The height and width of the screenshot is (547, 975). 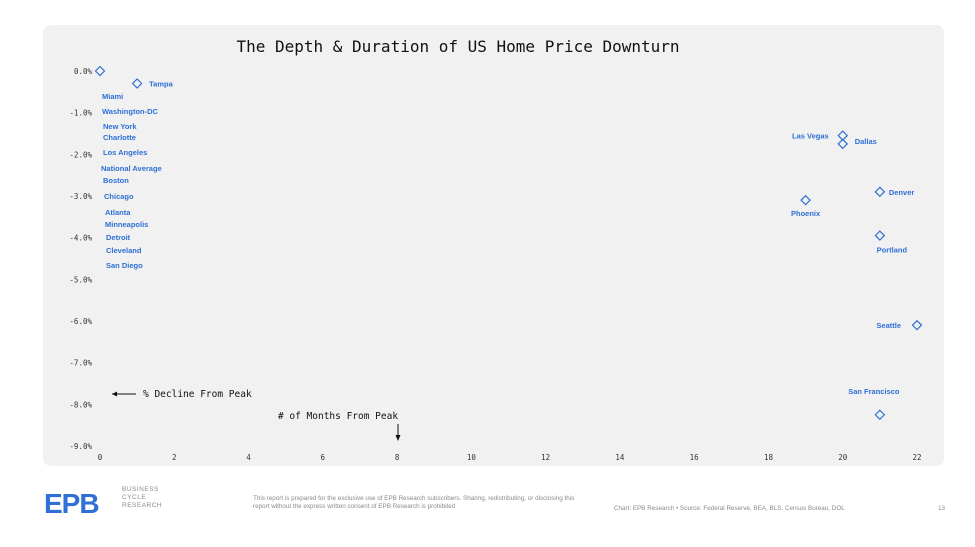 I want to click on y-axis-annotation-label: % Decline From Peak, so click(x=197, y=394).